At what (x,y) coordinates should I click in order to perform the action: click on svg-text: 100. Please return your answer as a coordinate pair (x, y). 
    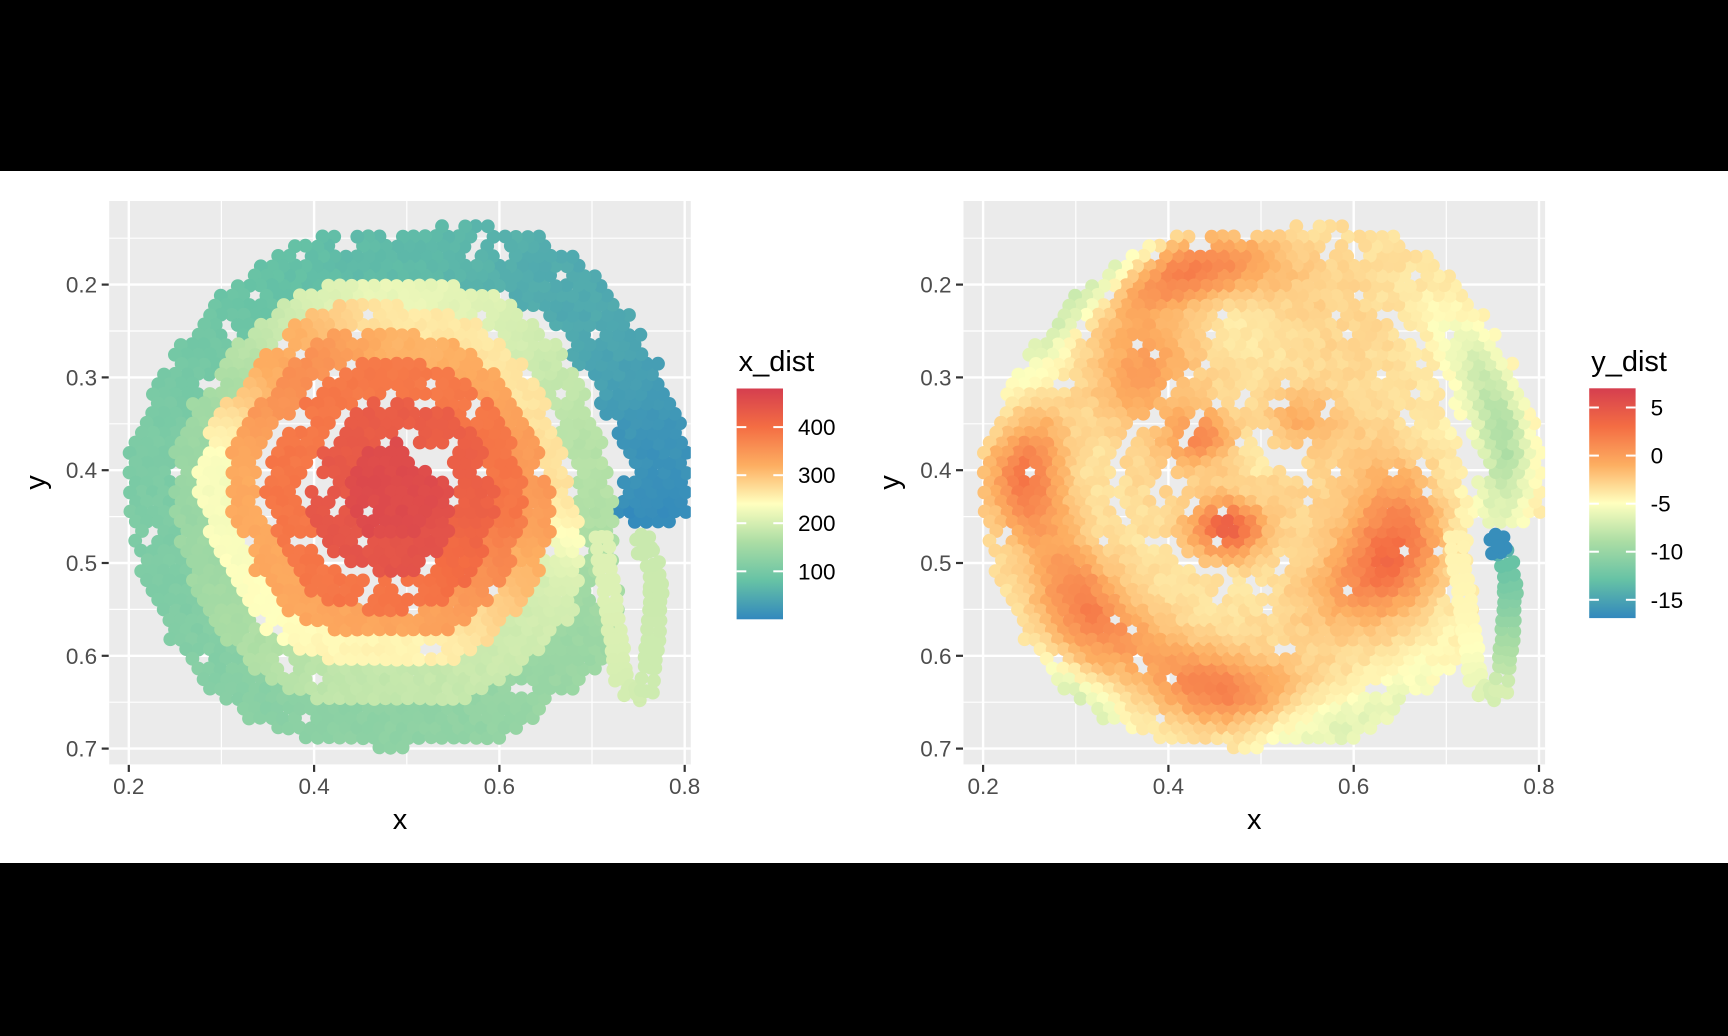
    Looking at the image, I should click on (817, 571).